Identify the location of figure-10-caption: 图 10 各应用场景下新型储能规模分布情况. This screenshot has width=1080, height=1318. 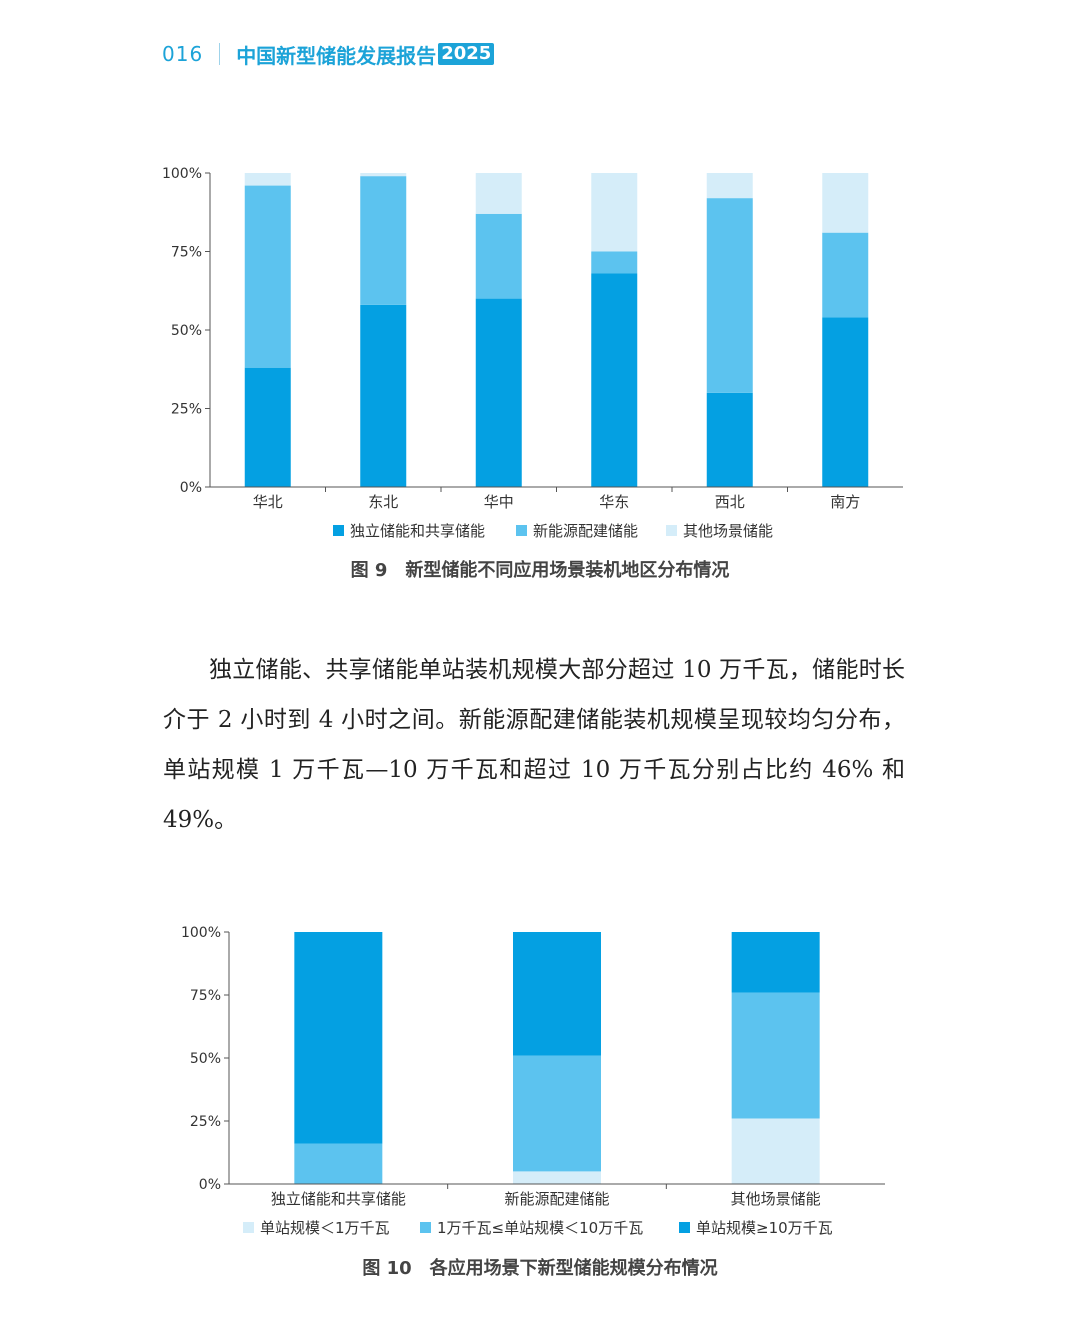
(540, 1267).